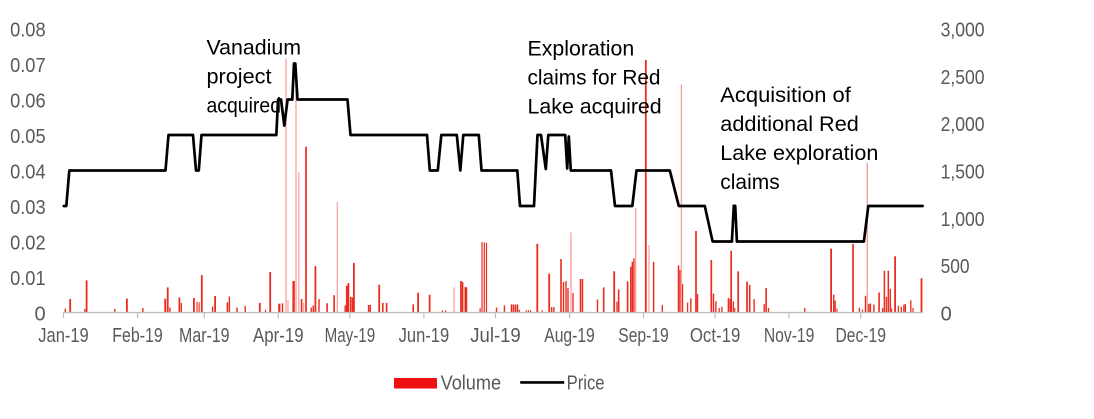  I want to click on svg-text: 1,500, so click(963, 173).